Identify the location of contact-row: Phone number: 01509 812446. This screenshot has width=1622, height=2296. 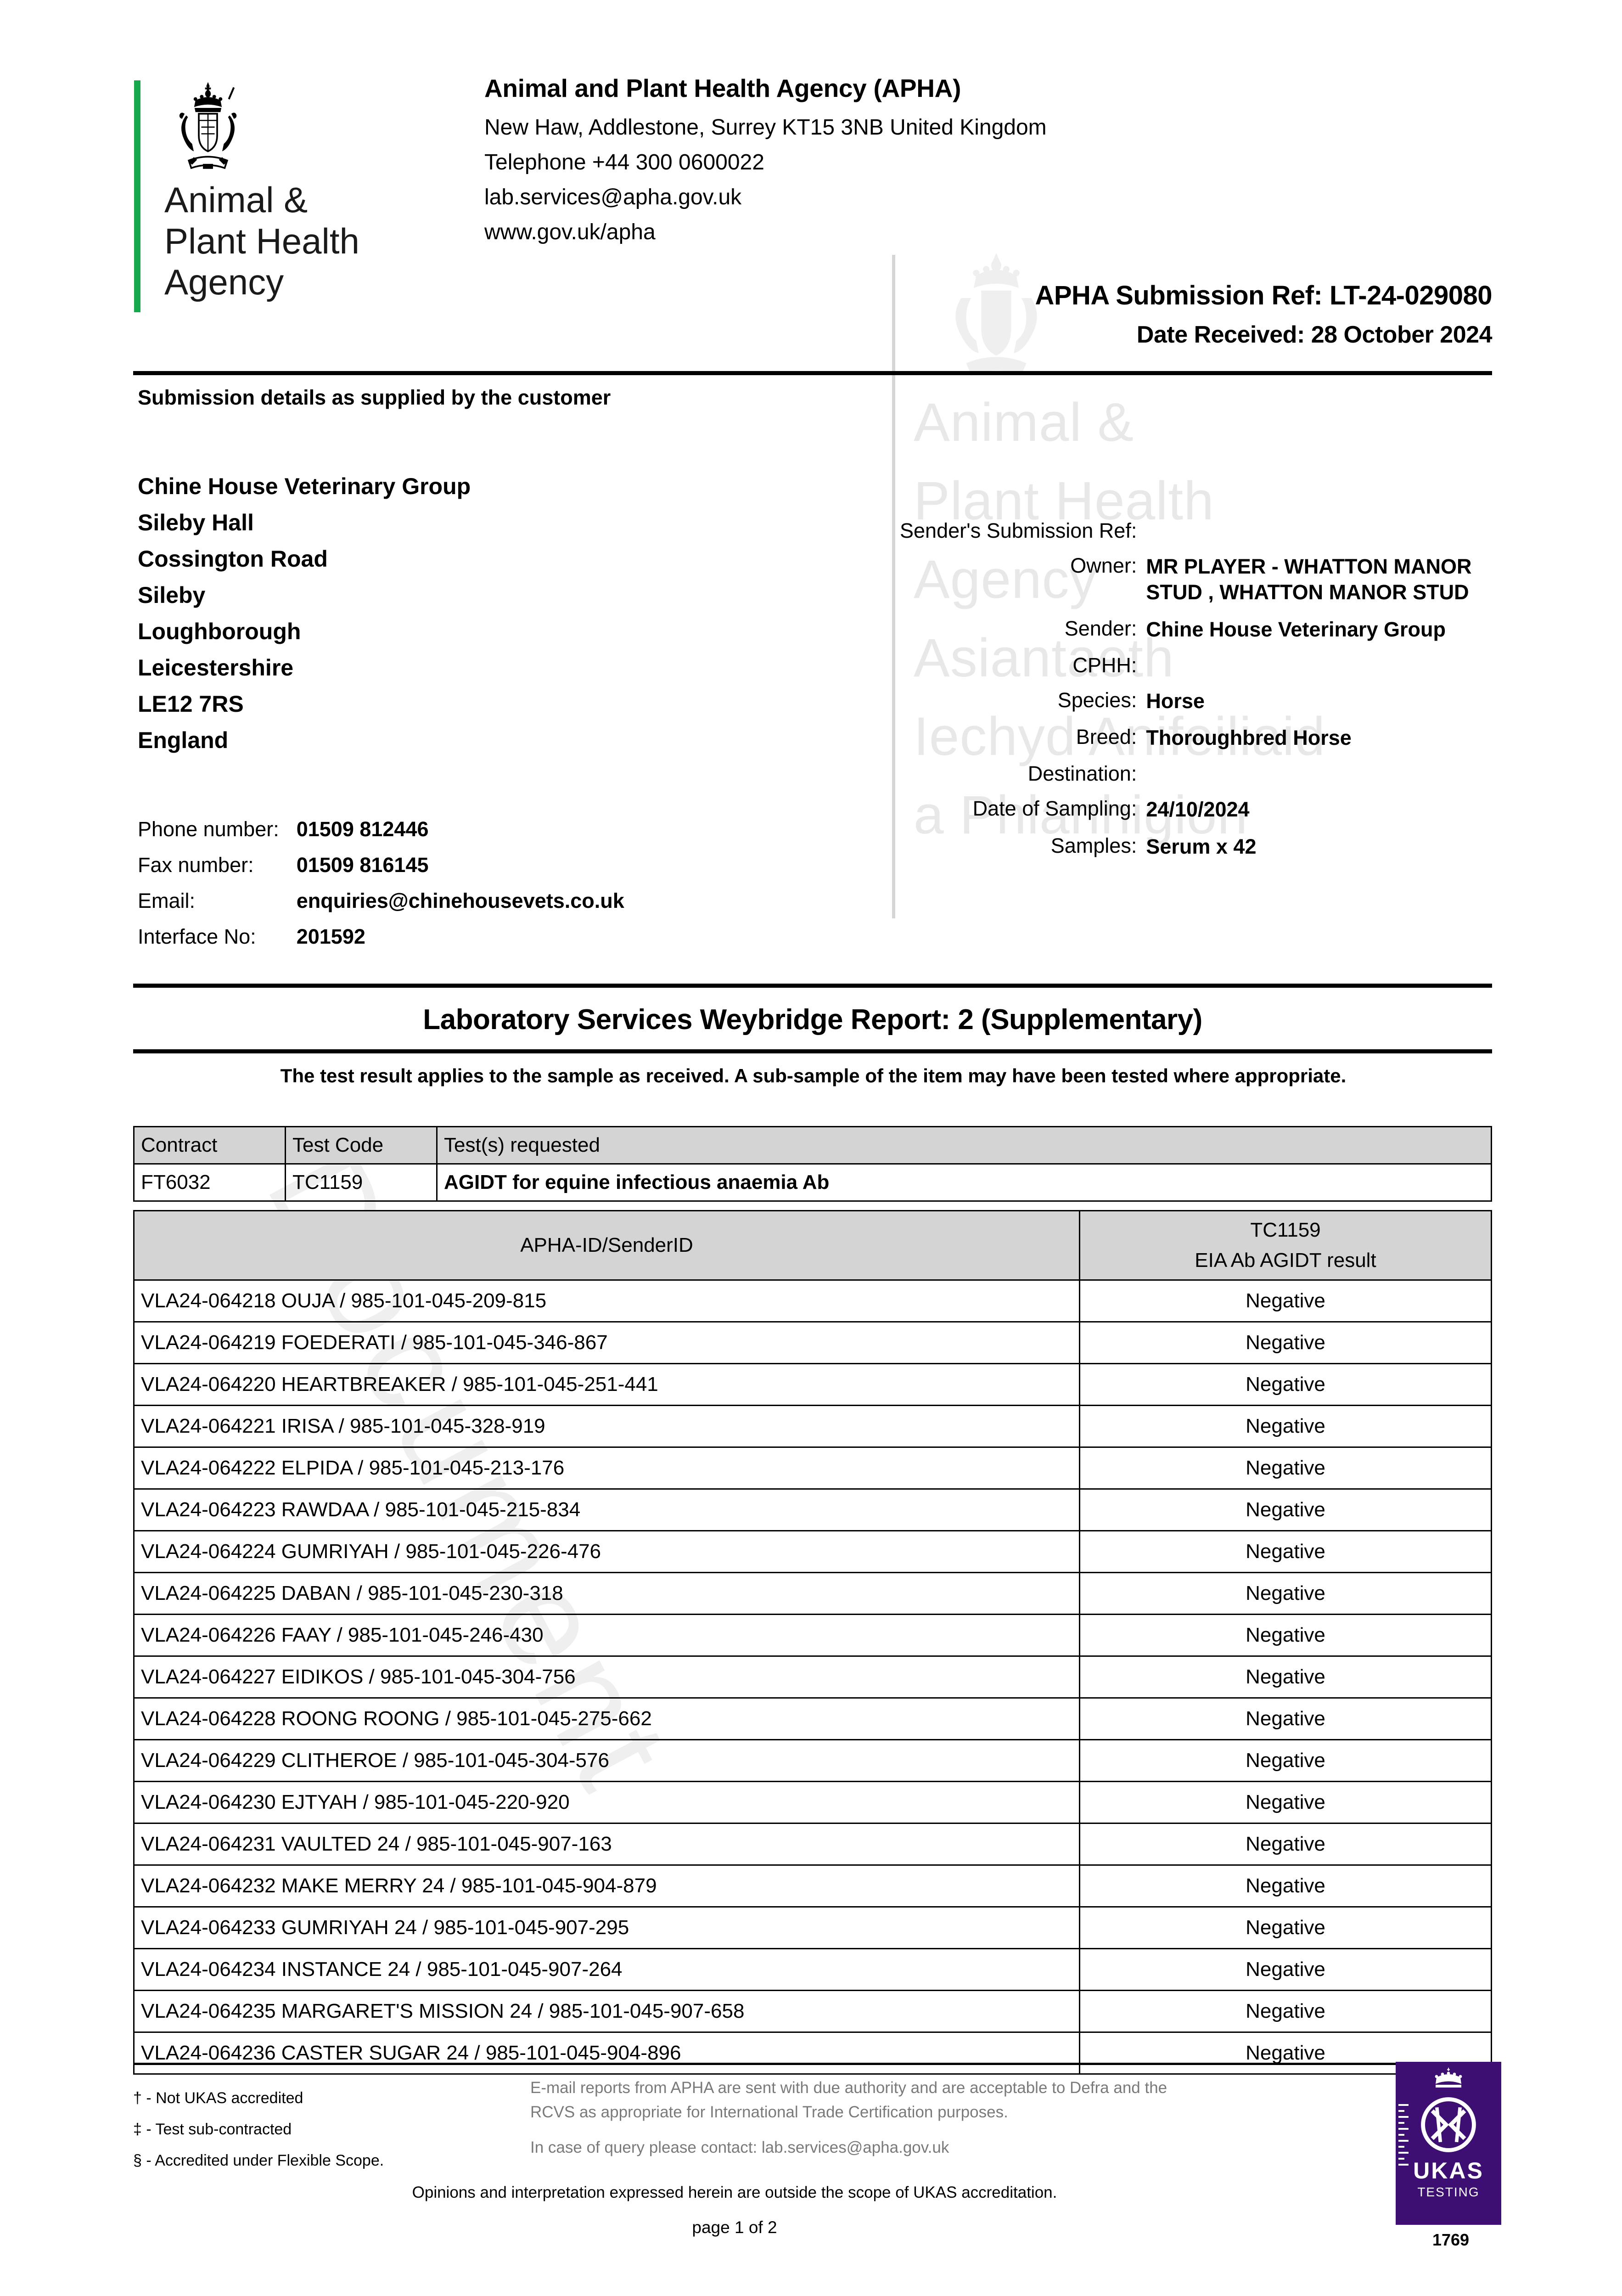
(381, 835).